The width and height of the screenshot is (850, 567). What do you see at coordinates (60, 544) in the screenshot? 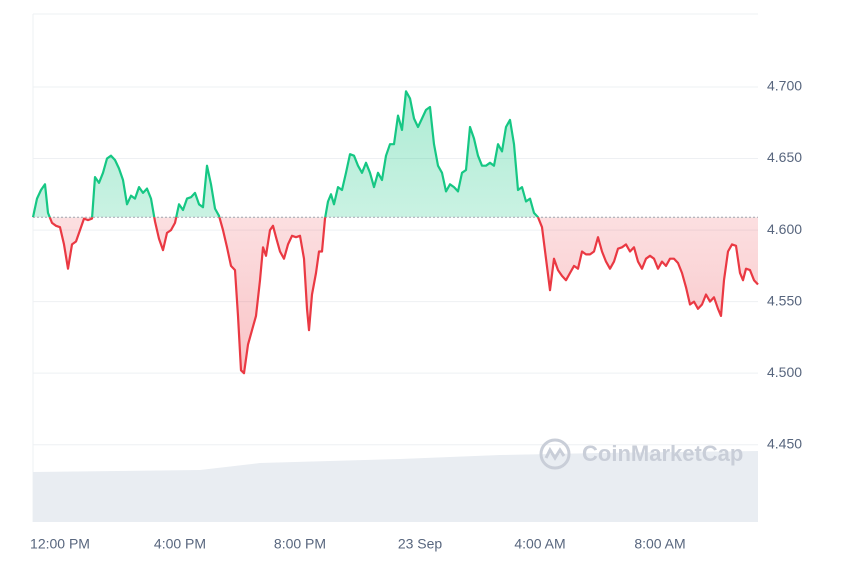
I see `x-tick-label: 12:00 PM` at bounding box center [60, 544].